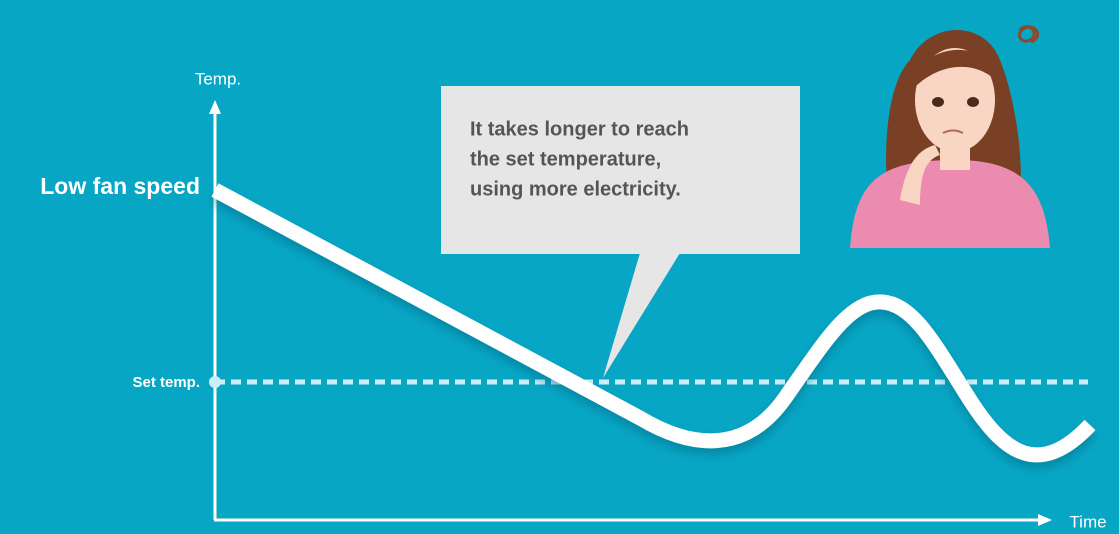 The height and width of the screenshot is (534, 1119). Describe the element at coordinates (1087, 521) in the screenshot. I see `x-axis-label: Time` at that location.